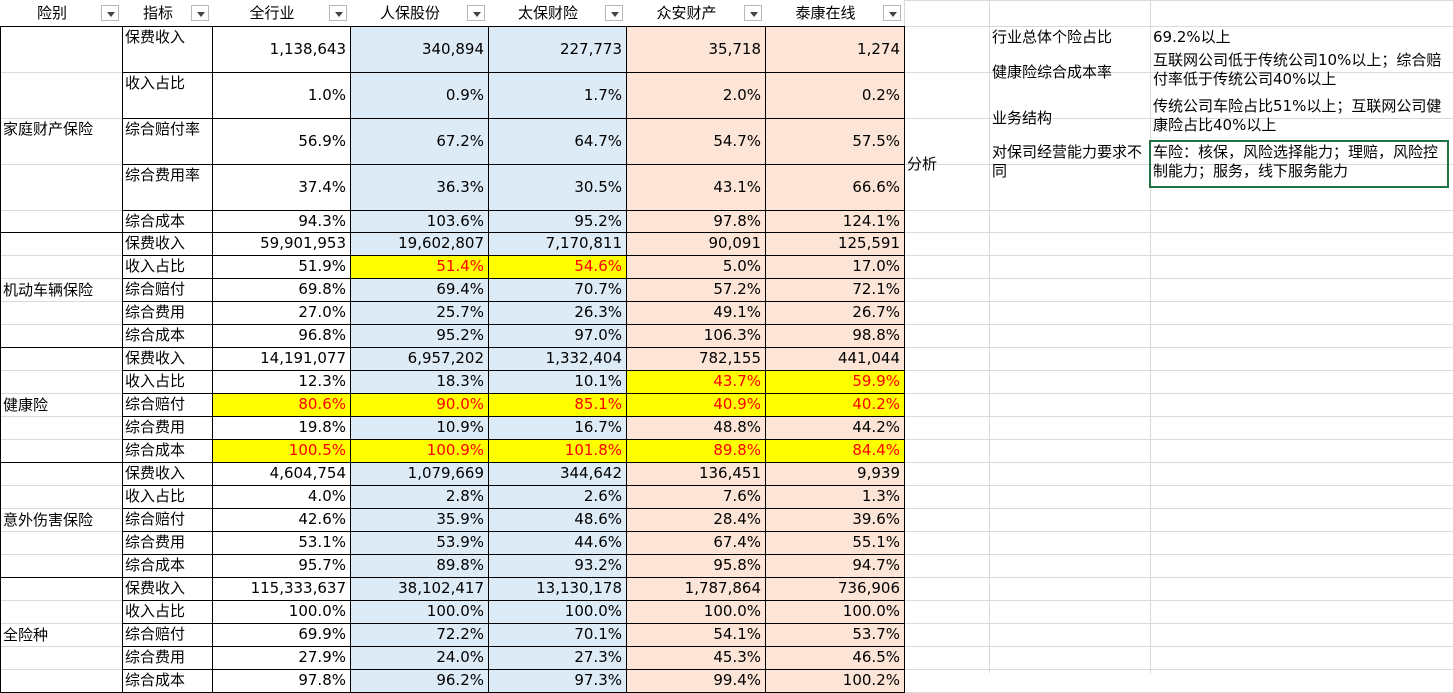 This screenshot has width=1453, height=693. Describe the element at coordinates (598, 404) in the screenshot. I see `value-cell: 85.1%` at that location.